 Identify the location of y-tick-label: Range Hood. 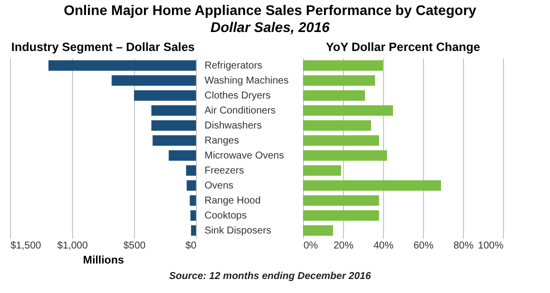
(232, 201).